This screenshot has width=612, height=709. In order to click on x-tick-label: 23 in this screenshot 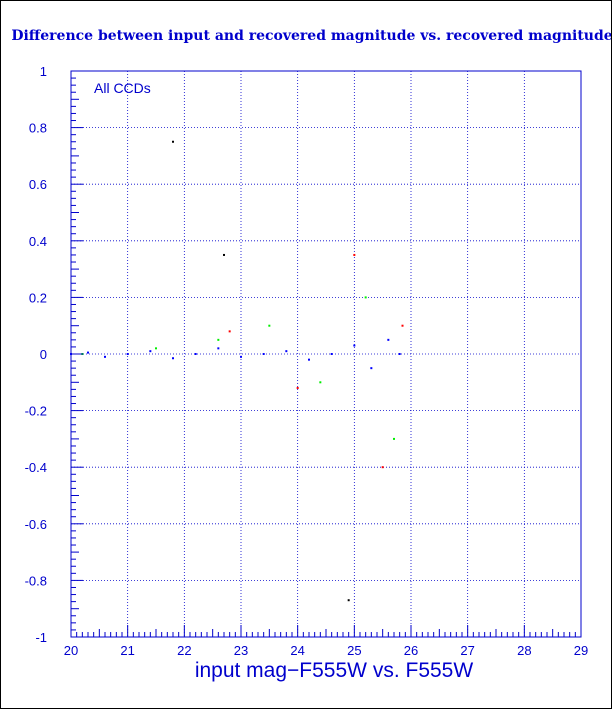, I will do `click(241, 650)`.